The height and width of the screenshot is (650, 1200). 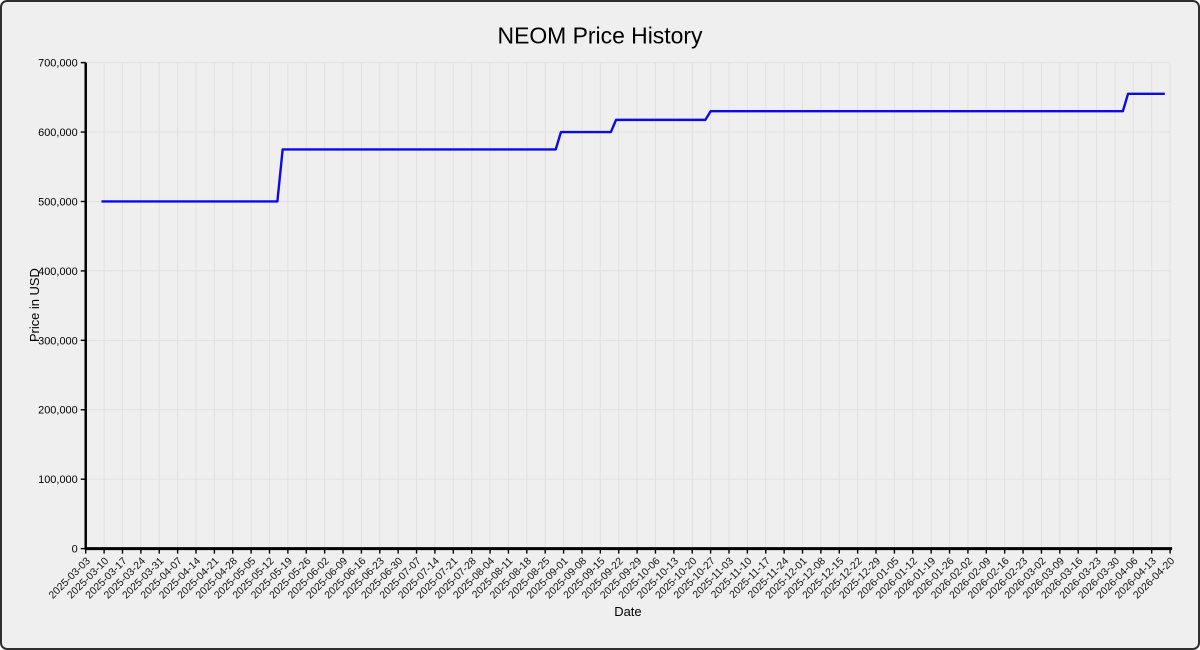 I want to click on y-axis-label: Price in USD, so click(x=34, y=305).